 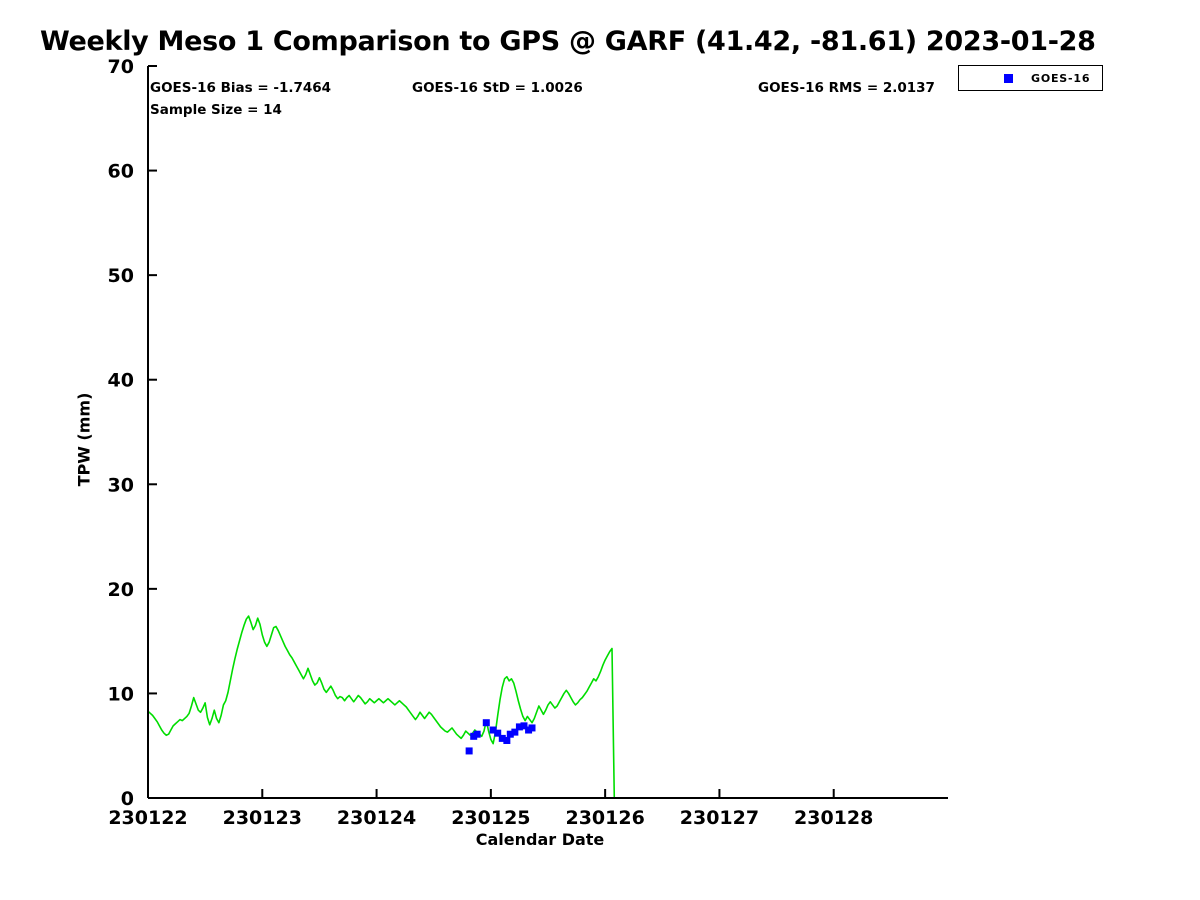 What do you see at coordinates (216, 110) in the screenshot?
I see `stat-sample-size: Sample Size = 14` at bounding box center [216, 110].